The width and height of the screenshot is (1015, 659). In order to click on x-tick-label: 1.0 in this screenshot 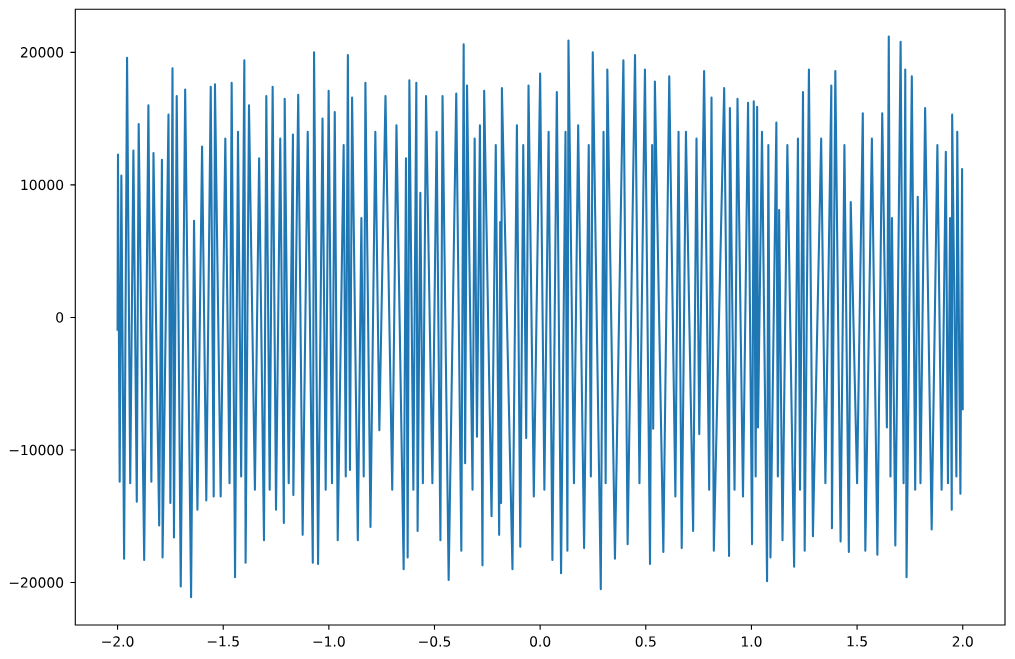, I will do `click(751, 641)`.